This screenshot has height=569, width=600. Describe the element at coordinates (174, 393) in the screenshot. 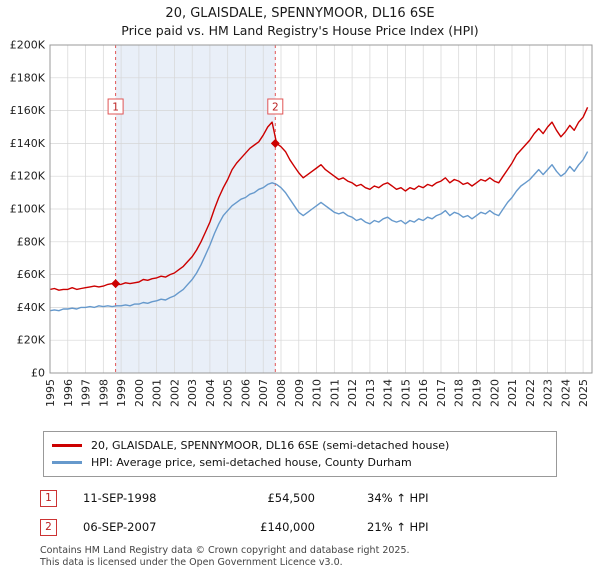

I see `svg-text: 2002` at that location.